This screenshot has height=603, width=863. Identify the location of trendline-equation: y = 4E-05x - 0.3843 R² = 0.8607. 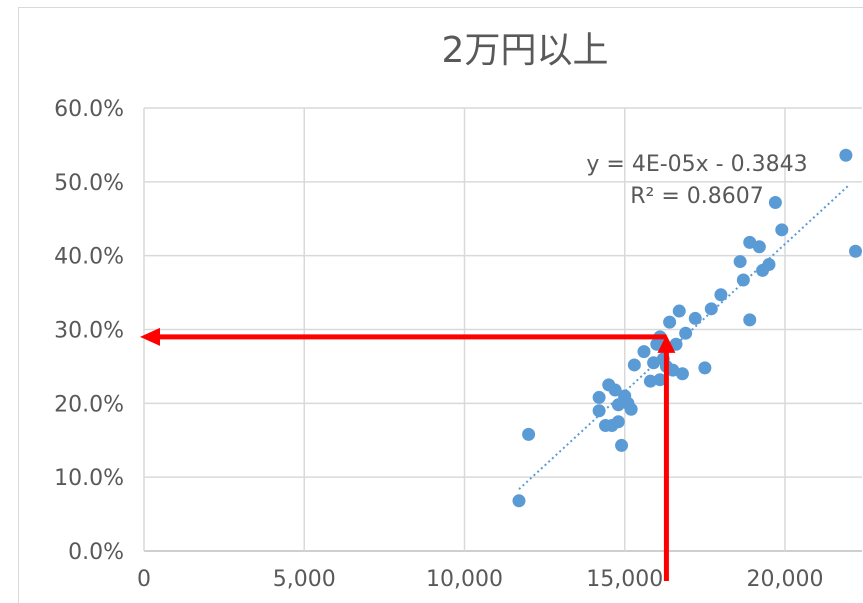
(696, 180).